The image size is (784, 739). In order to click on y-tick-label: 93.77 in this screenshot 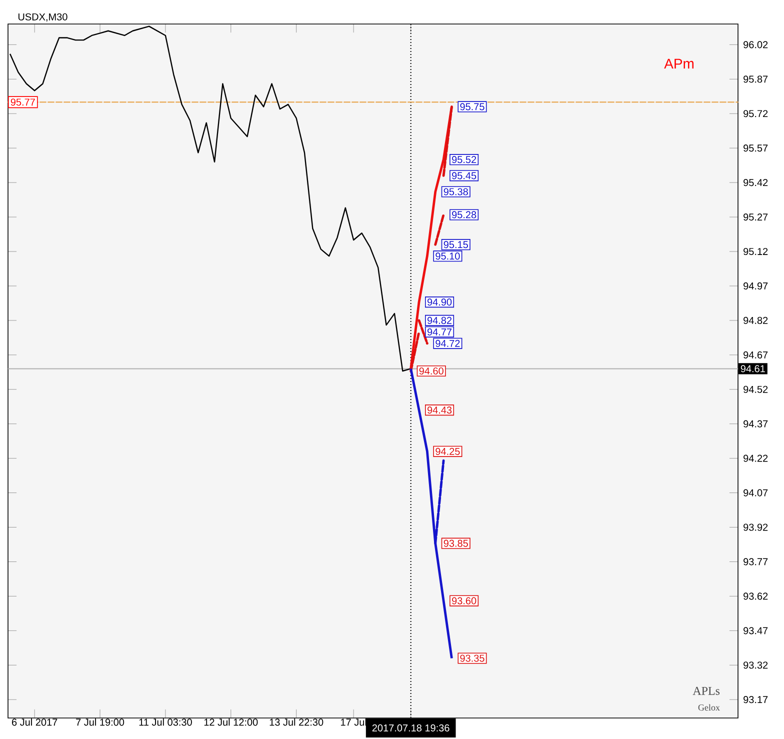, I will do `click(756, 562)`.